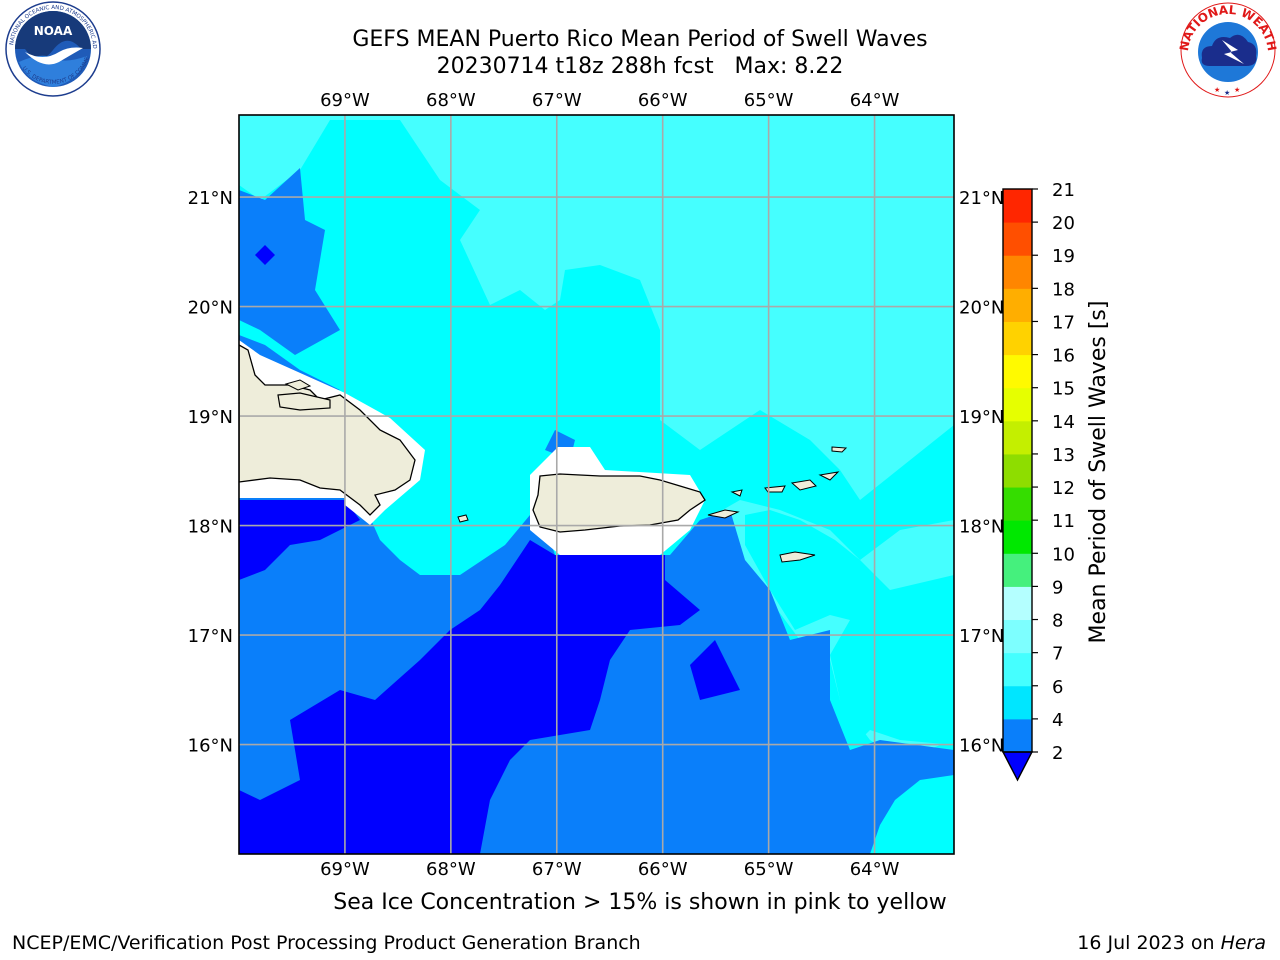 The height and width of the screenshot is (960, 1280). Describe the element at coordinates (663, 100) in the screenshot. I see `lon-tick-label-top: 66°W` at that location.